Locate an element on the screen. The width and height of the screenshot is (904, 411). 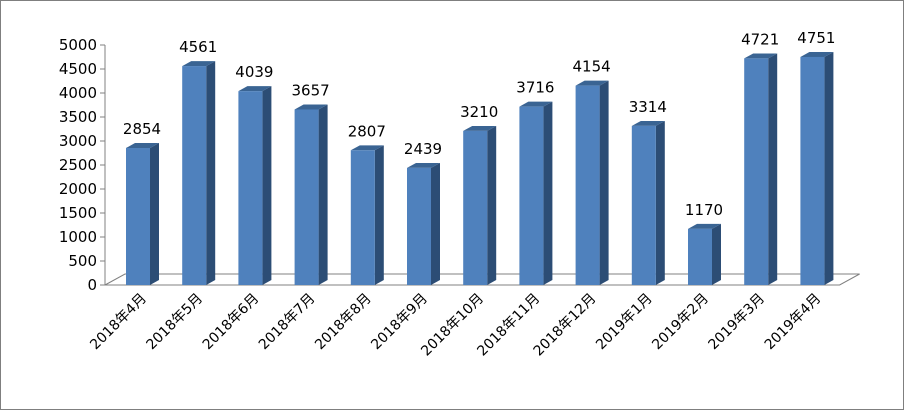
x-category-label: 2018年4月 is located at coordinates (118, 322).